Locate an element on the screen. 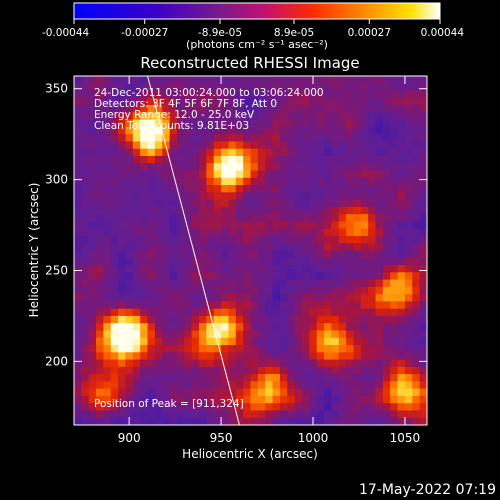  colorbar-tick-label: 0.00027 is located at coordinates (369, 33).